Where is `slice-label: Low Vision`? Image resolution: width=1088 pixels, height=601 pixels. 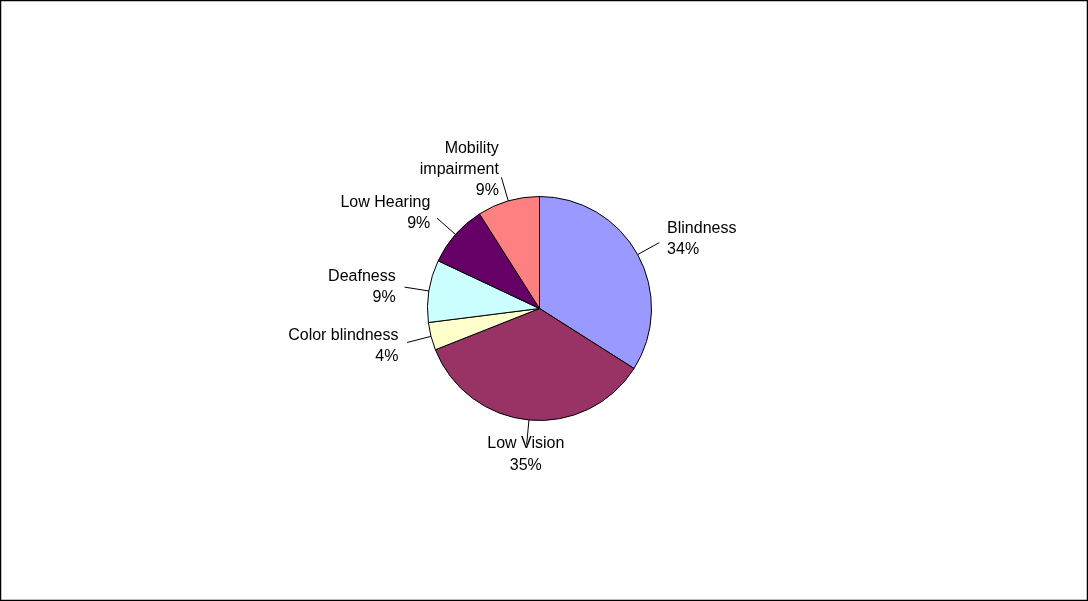 slice-label: Low Vision is located at coordinates (526, 443).